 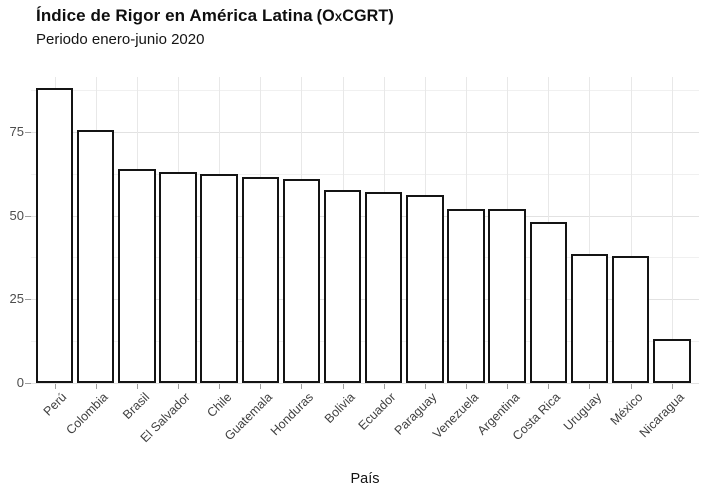 I want to click on x-tick-mexico, so click(x=631, y=386).